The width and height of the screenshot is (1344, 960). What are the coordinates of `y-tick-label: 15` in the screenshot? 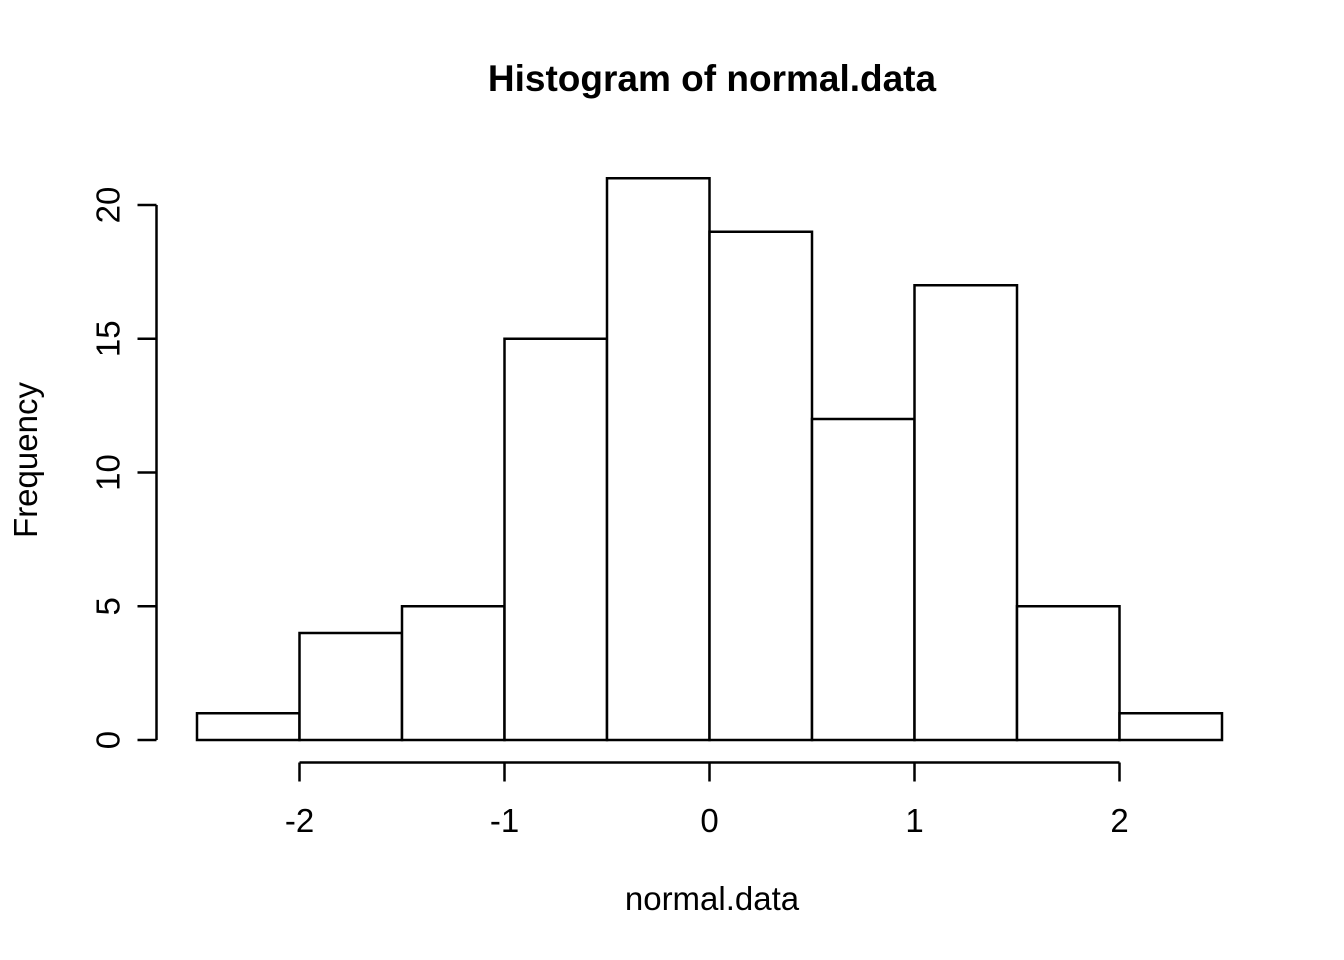 It's located at (108, 338).